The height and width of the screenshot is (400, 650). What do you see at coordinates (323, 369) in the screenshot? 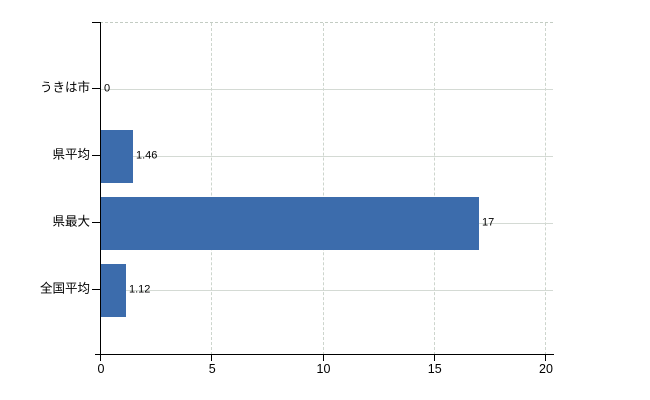
I see `x-axis-tick-label: 10` at bounding box center [323, 369].